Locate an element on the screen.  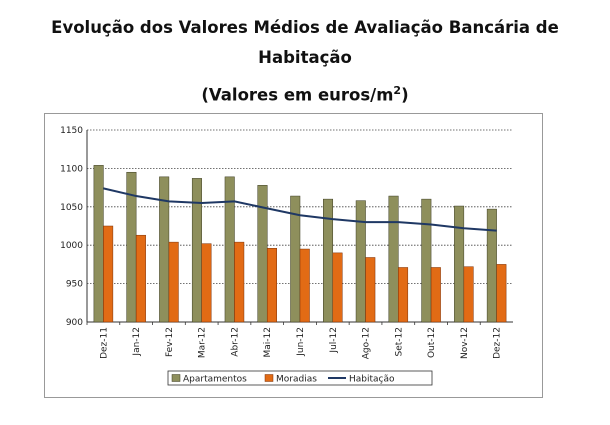
subtitle-suffix: ) is located at coordinates (405, 95).